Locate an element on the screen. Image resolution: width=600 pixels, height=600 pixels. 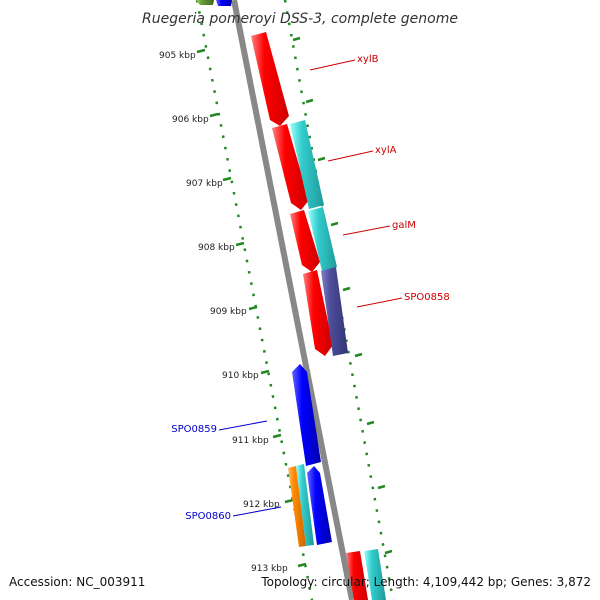
label-xylB: xylB is located at coordinates (368, 59).